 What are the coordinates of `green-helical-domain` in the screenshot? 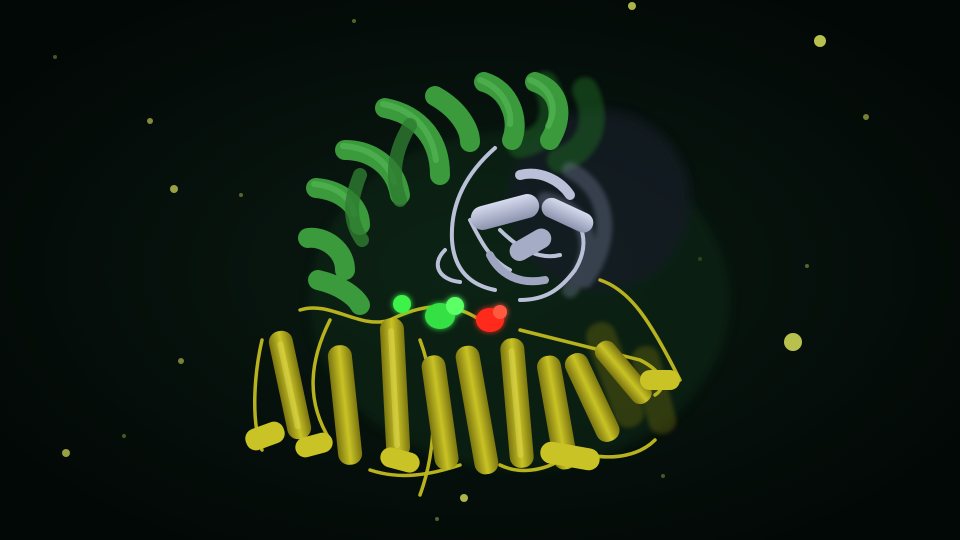 It's located at (451, 193).